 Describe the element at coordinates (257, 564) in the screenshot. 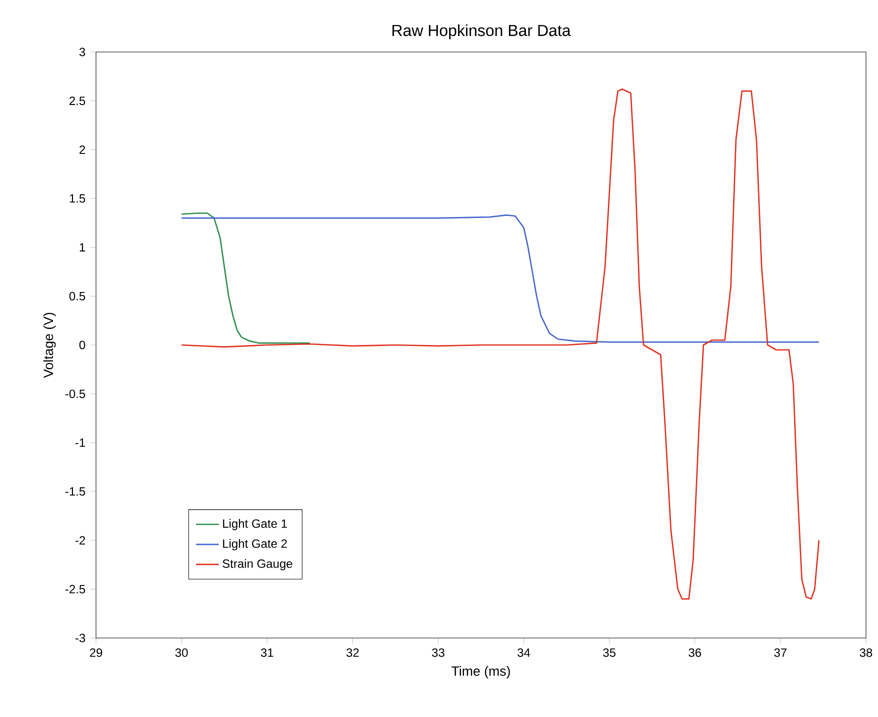

I see `legend-label: Strain Gauge` at that location.